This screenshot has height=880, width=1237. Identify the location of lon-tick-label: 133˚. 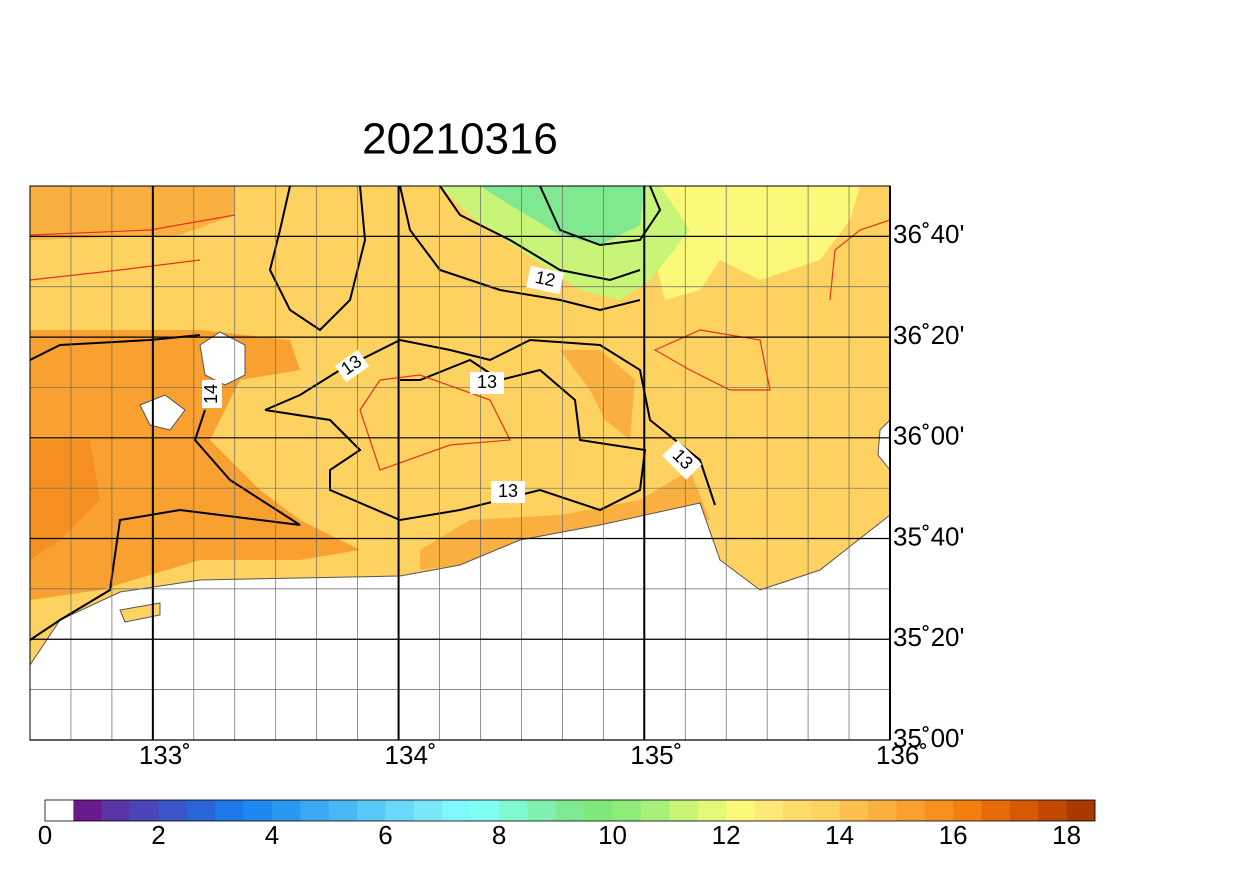
(165, 755).